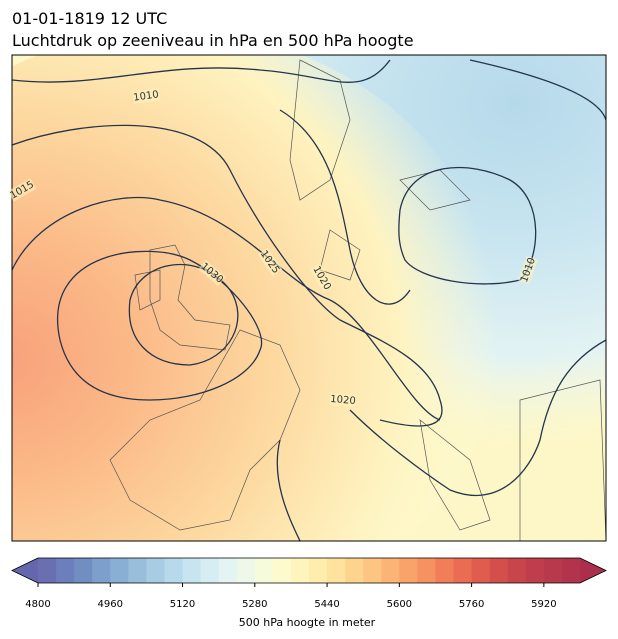 This screenshot has height=639, width=618. I want to click on colorbar-tick-label: 5600, so click(399, 604).